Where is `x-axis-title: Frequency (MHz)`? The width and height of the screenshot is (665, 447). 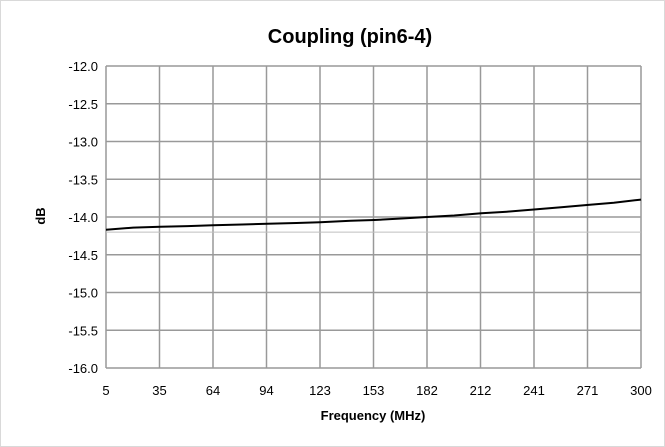 x-axis-title: Frequency (MHz) is located at coordinates (373, 415).